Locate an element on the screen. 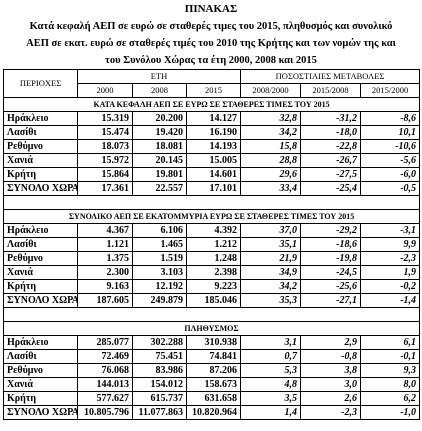 The width and height of the screenshot is (422, 431). cell: -18,0 is located at coordinates (330, 132).